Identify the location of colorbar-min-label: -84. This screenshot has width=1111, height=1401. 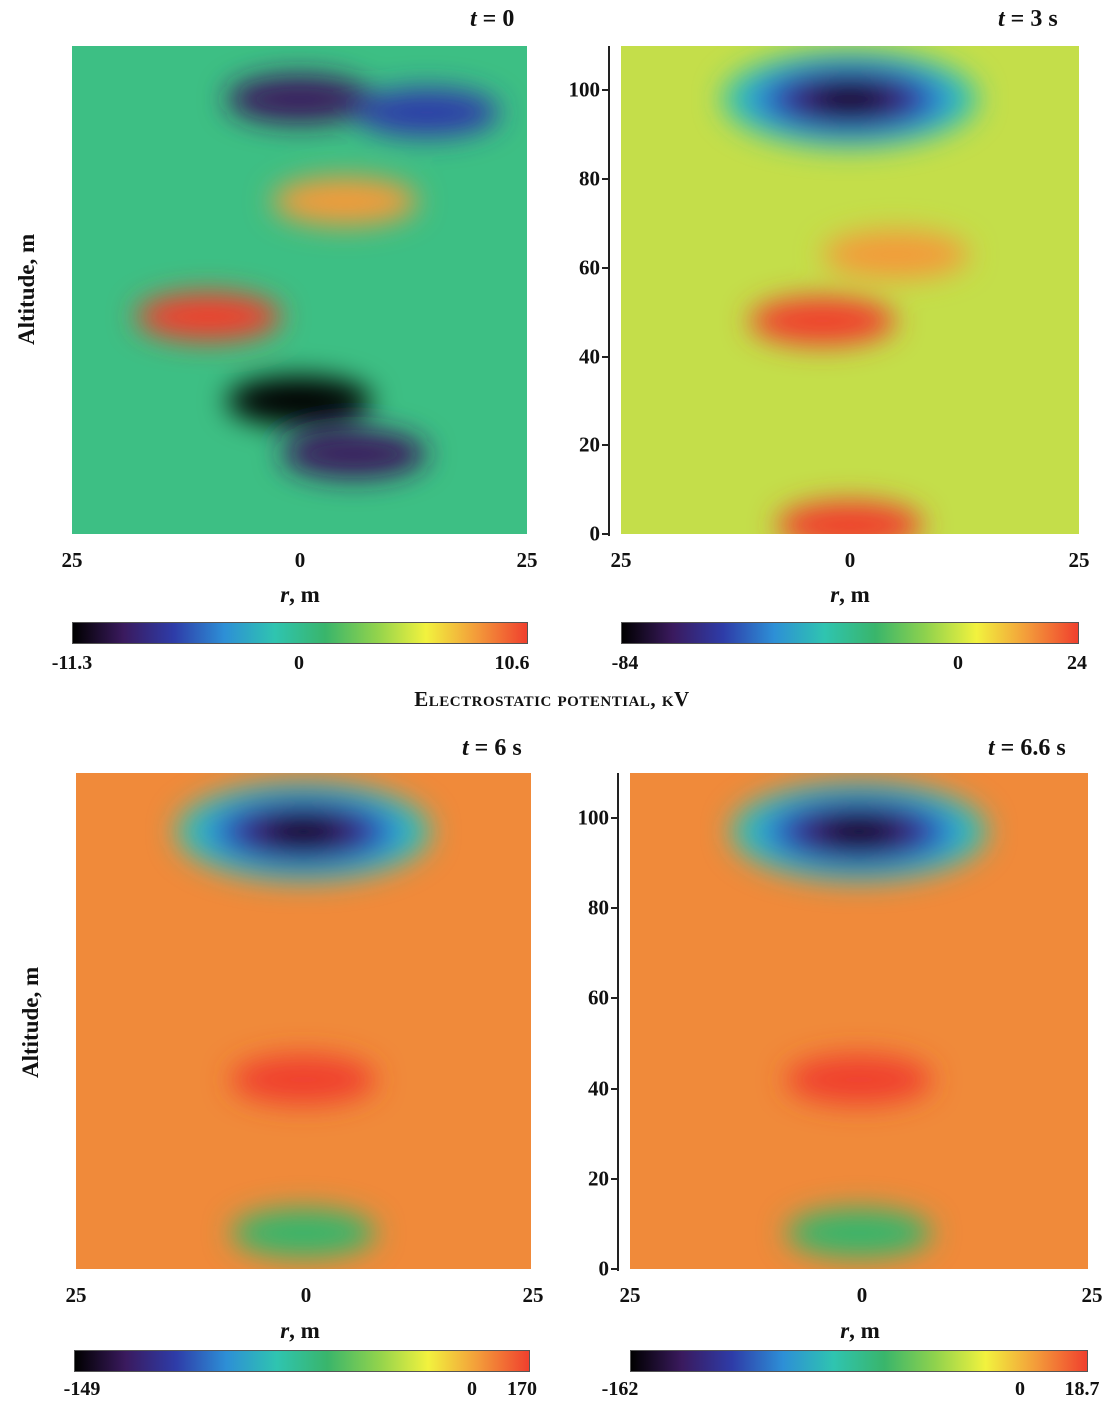
(625, 663).